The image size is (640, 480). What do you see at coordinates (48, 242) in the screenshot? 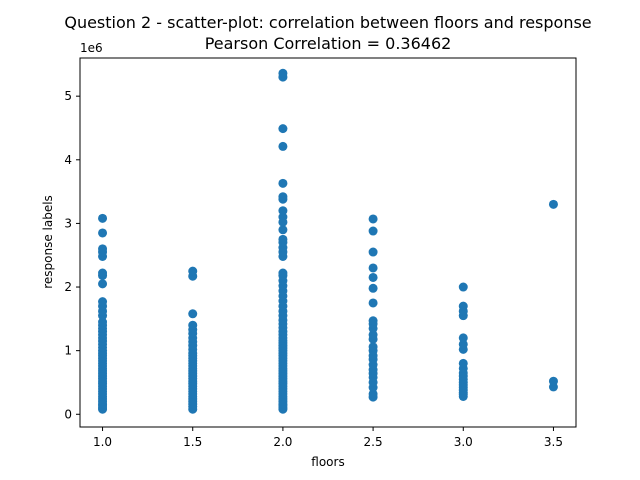
I see `y-axis-label: response labels` at bounding box center [48, 242].